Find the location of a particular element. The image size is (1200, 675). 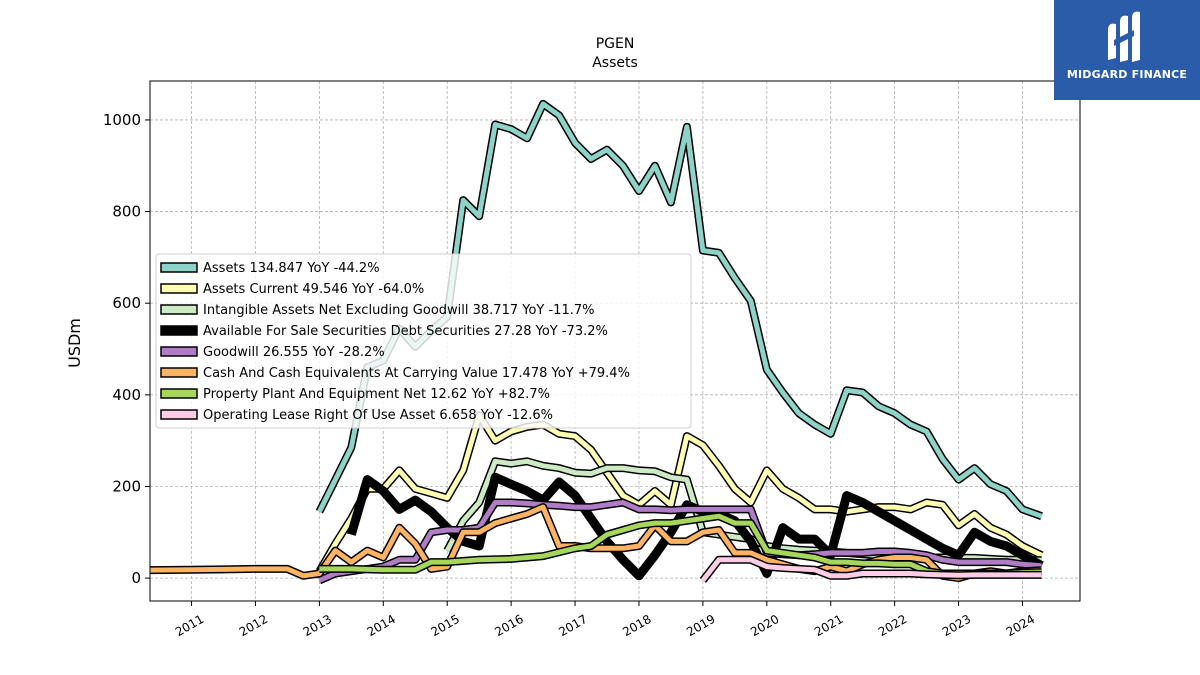

series-goodwill is located at coordinates (679, 541).